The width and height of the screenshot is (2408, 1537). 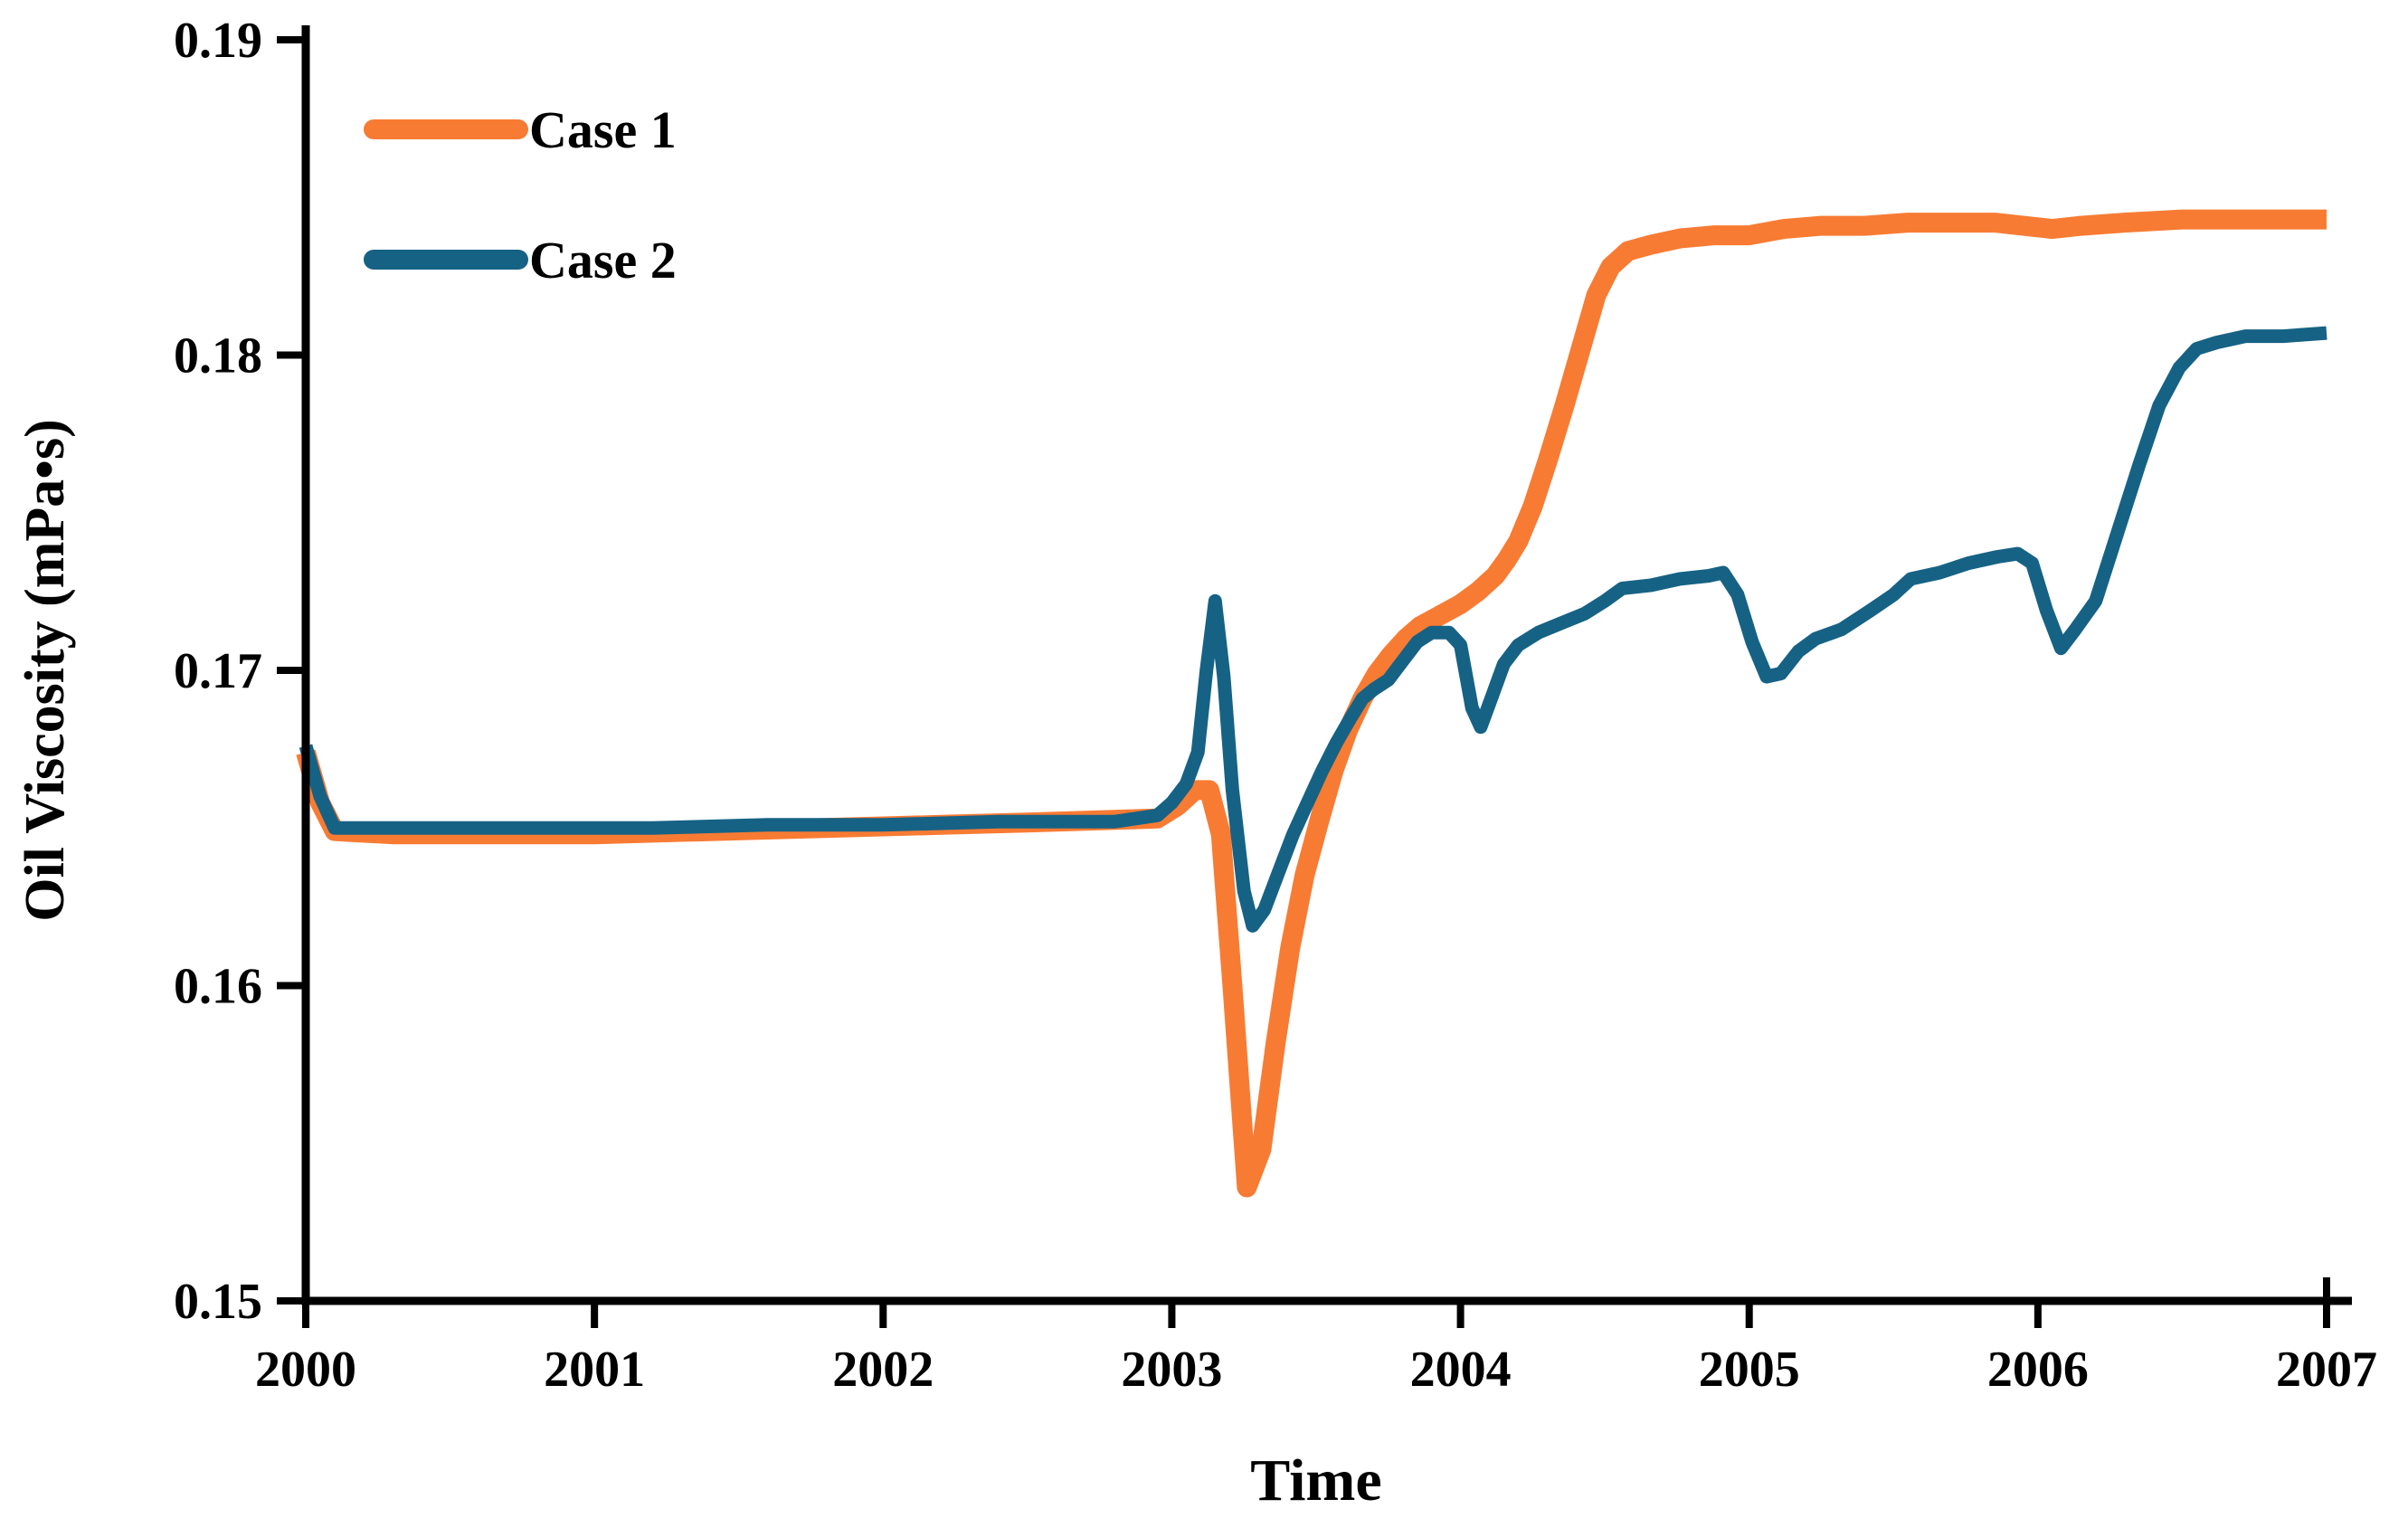 What do you see at coordinates (1749, 1370) in the screenshot?
I see `x-tick-label: 2005` at bounding box center [1749, 1370].